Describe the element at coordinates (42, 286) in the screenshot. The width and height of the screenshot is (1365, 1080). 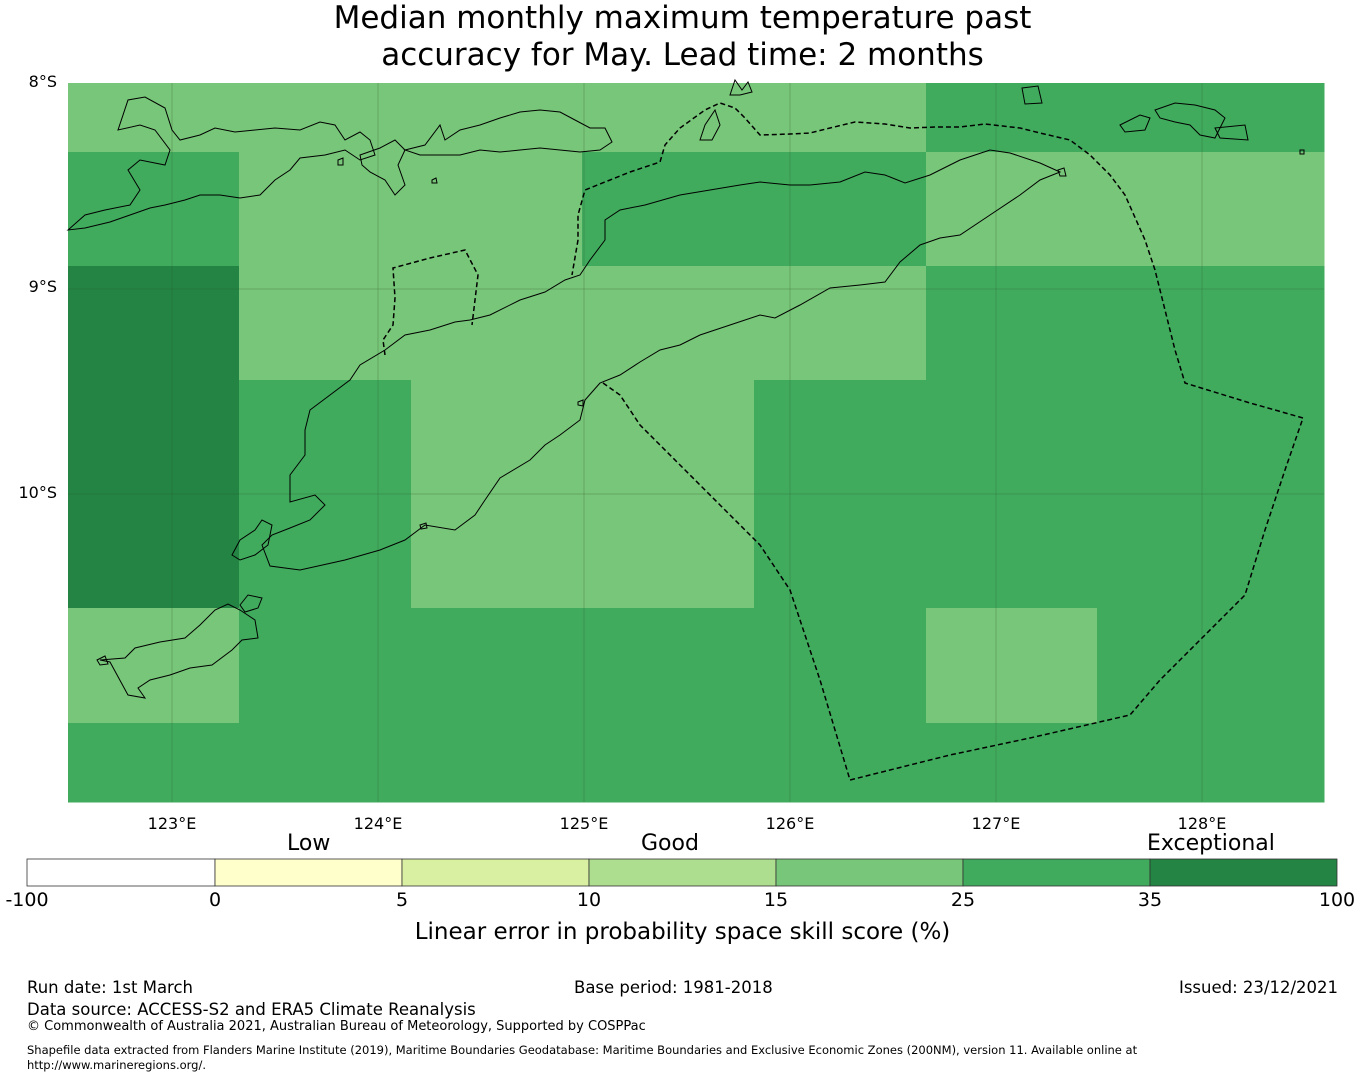
I see `lat-label-9s: 9°S` at that location.